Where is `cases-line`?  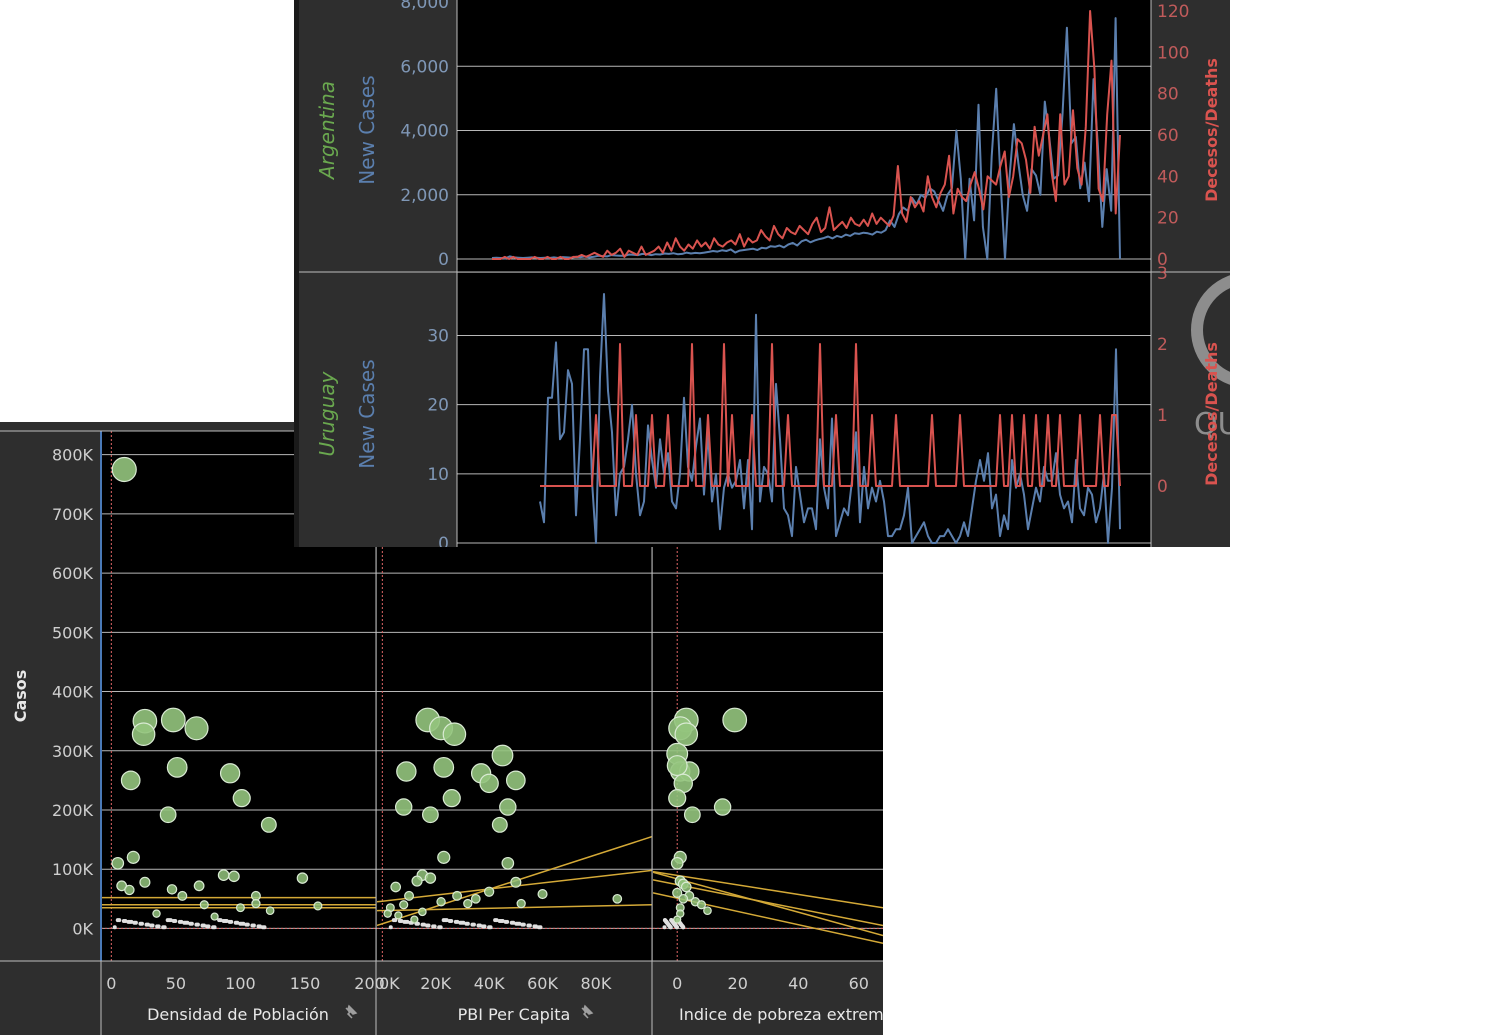
cases-line is located at coordinates (806, 138).